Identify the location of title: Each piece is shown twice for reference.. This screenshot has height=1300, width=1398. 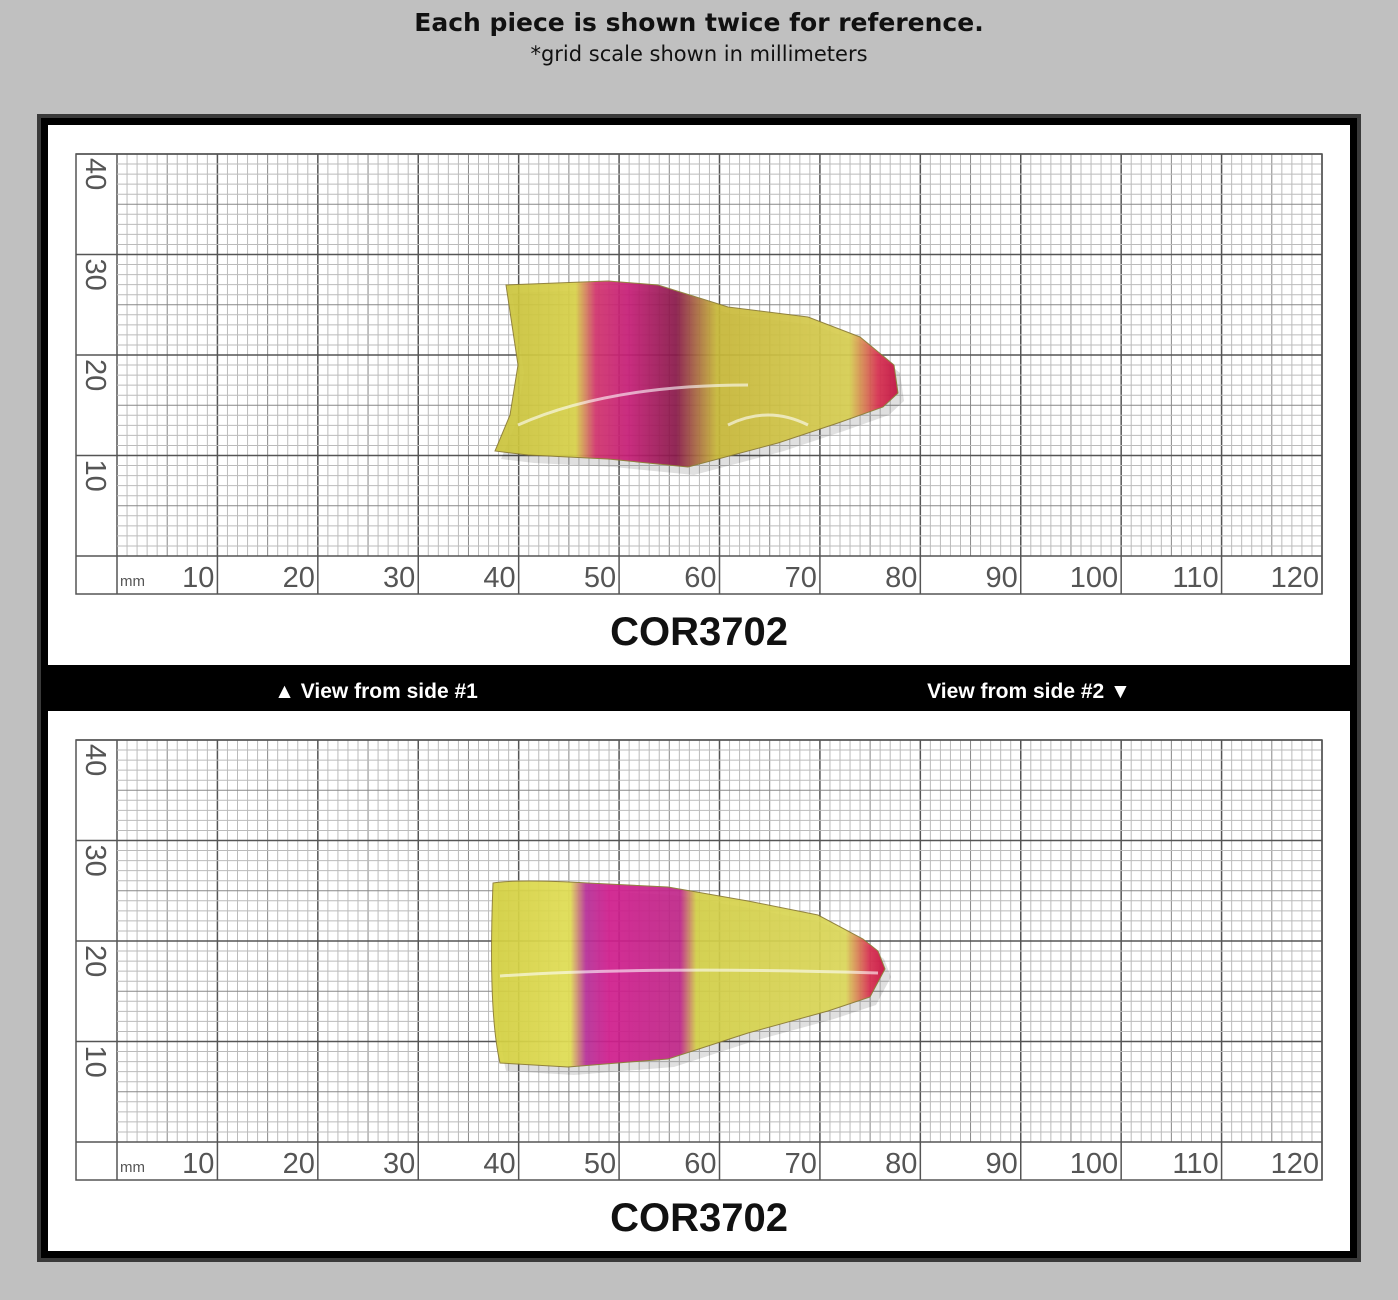
(699, 22).